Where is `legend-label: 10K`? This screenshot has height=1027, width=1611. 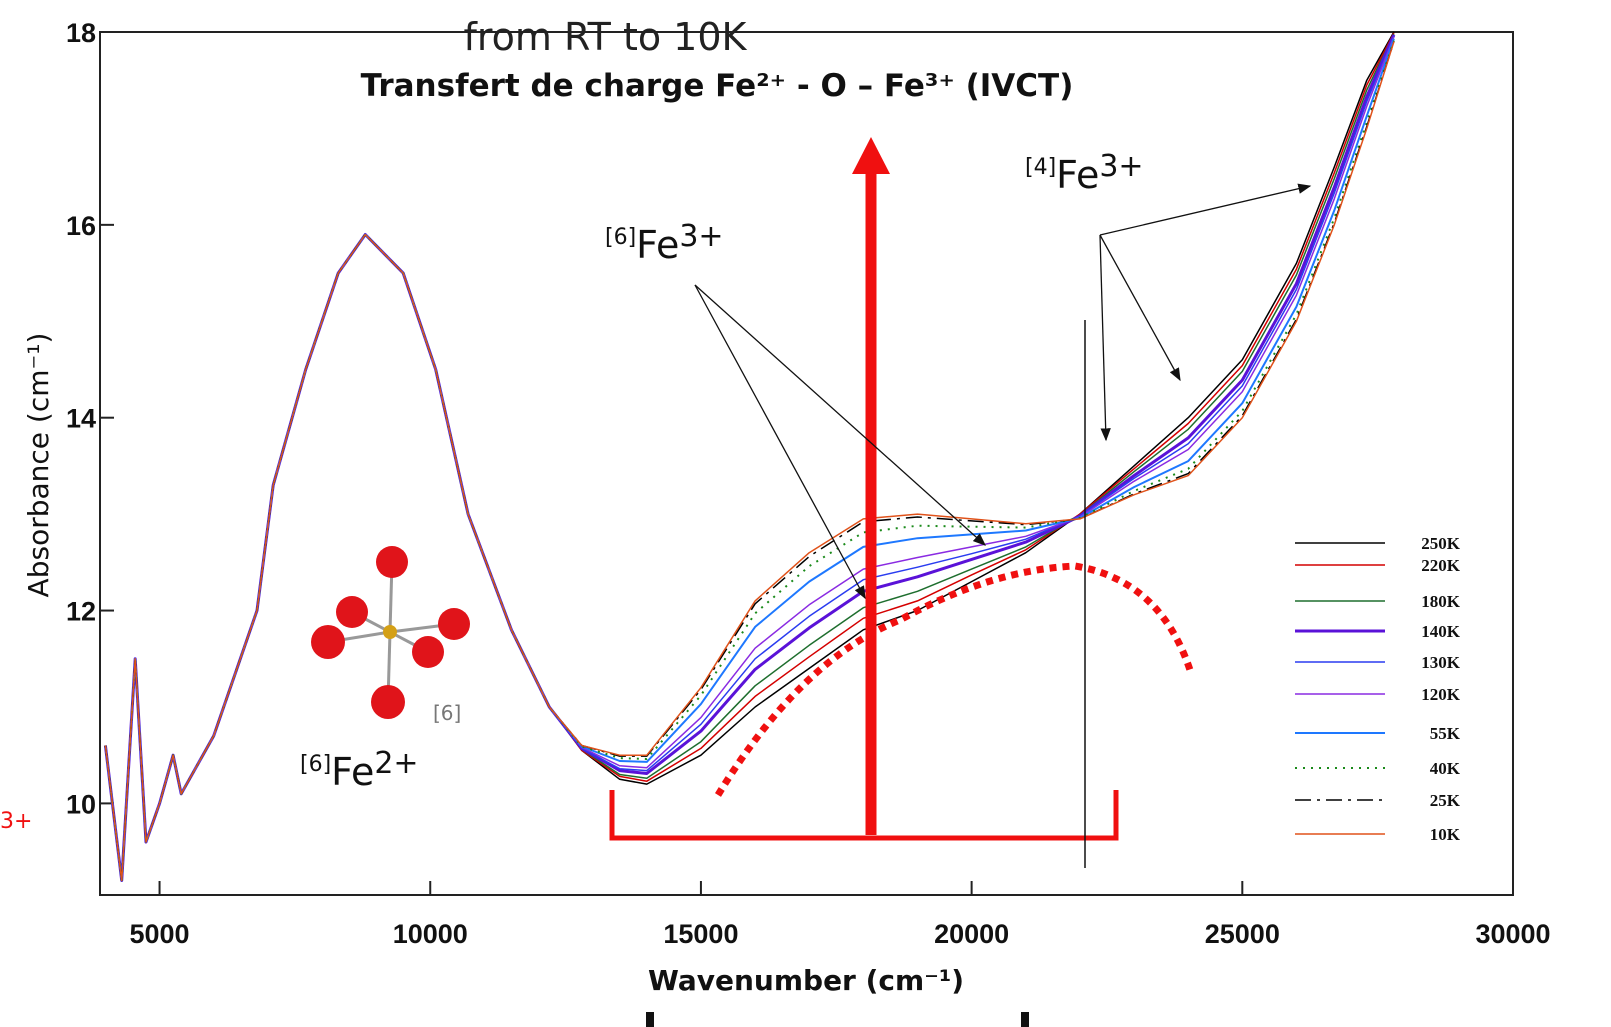
legend-label: 10K is located at coordinates (1445, 834).